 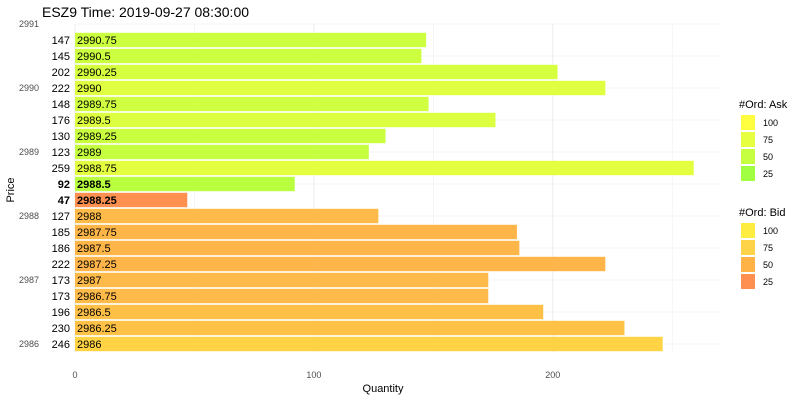 What do you see at coordinates (94, 121) in the screenshot?
I see `price-label: 2989.5` at bounding box center [94, 121].